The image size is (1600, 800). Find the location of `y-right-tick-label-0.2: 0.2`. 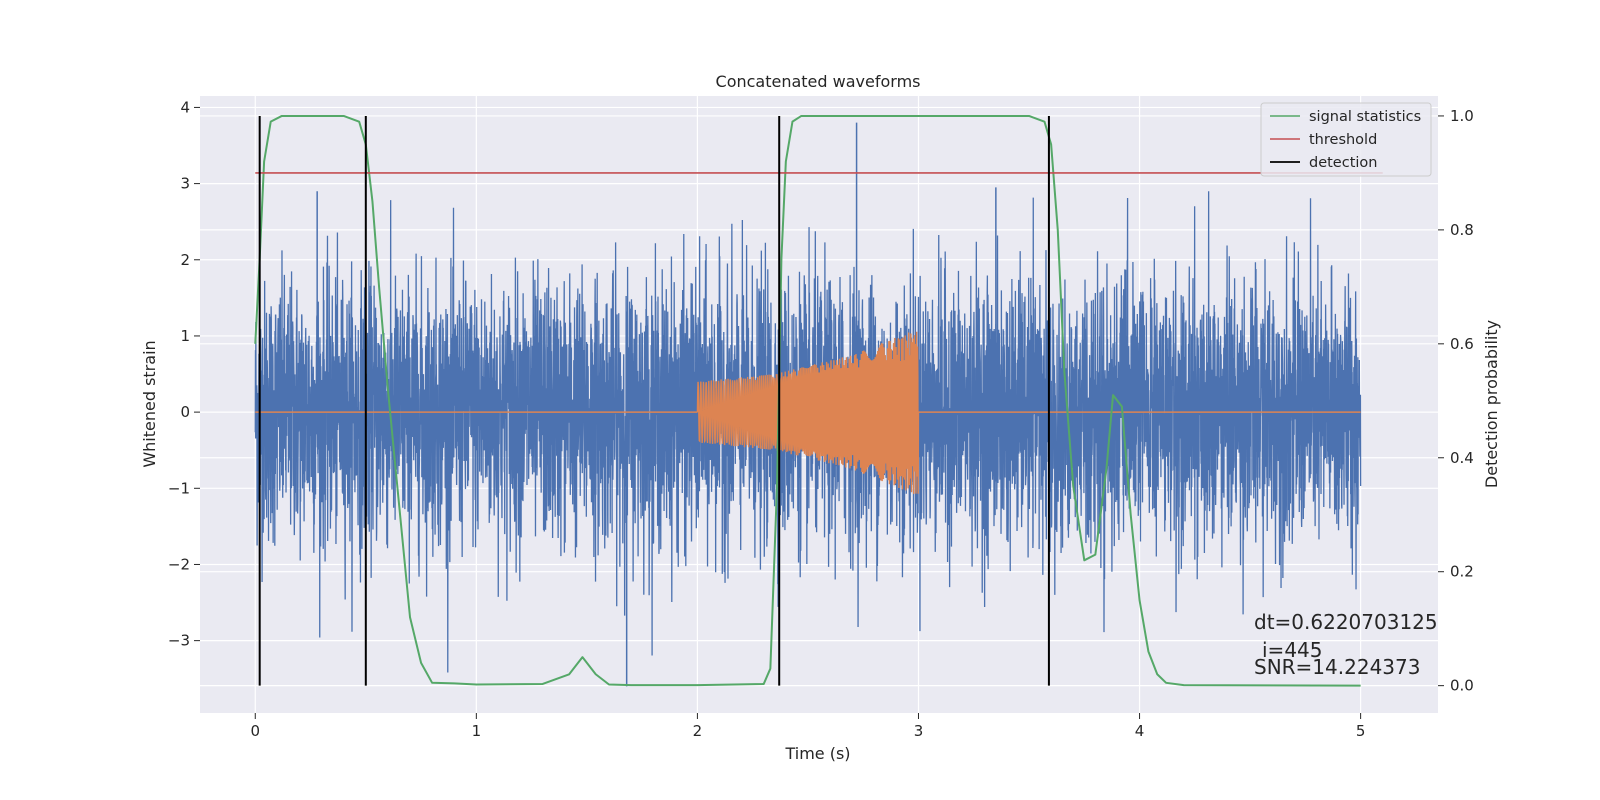

y-right-tick-label-0.2: 0.2 is located at coordinates (1462, 572).